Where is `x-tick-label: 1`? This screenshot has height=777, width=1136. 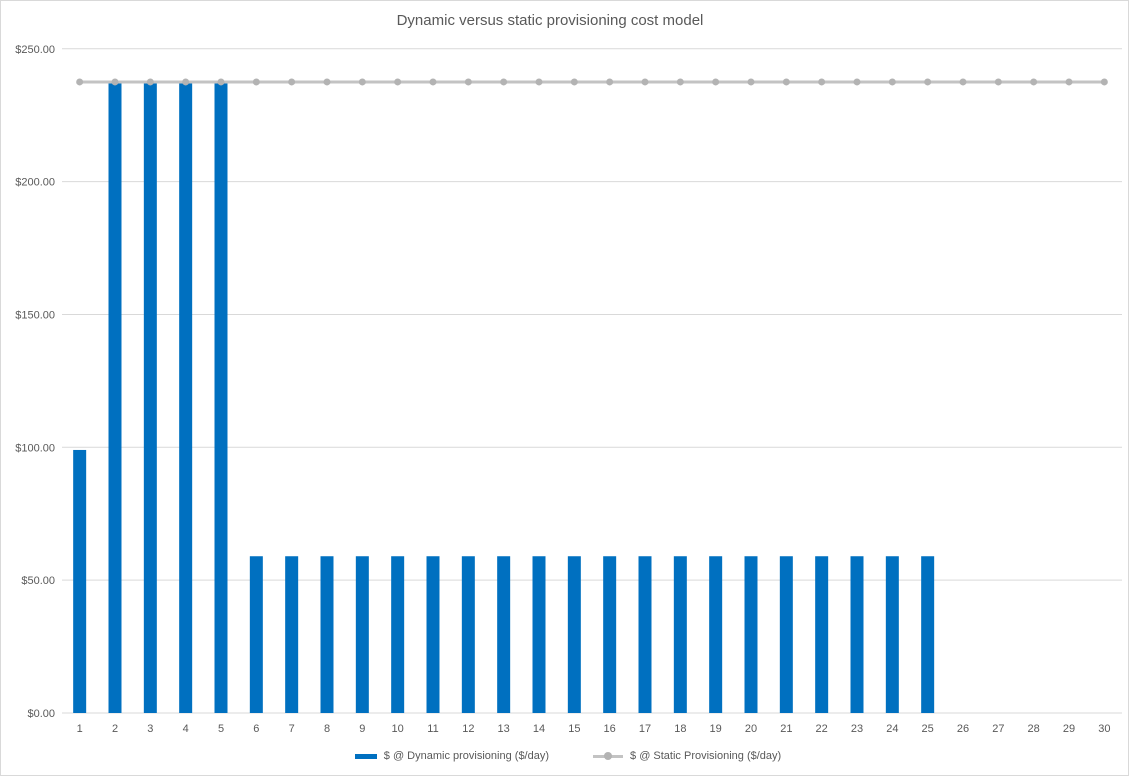
x-tick-label: 1 is located at coordinates (80, 729).